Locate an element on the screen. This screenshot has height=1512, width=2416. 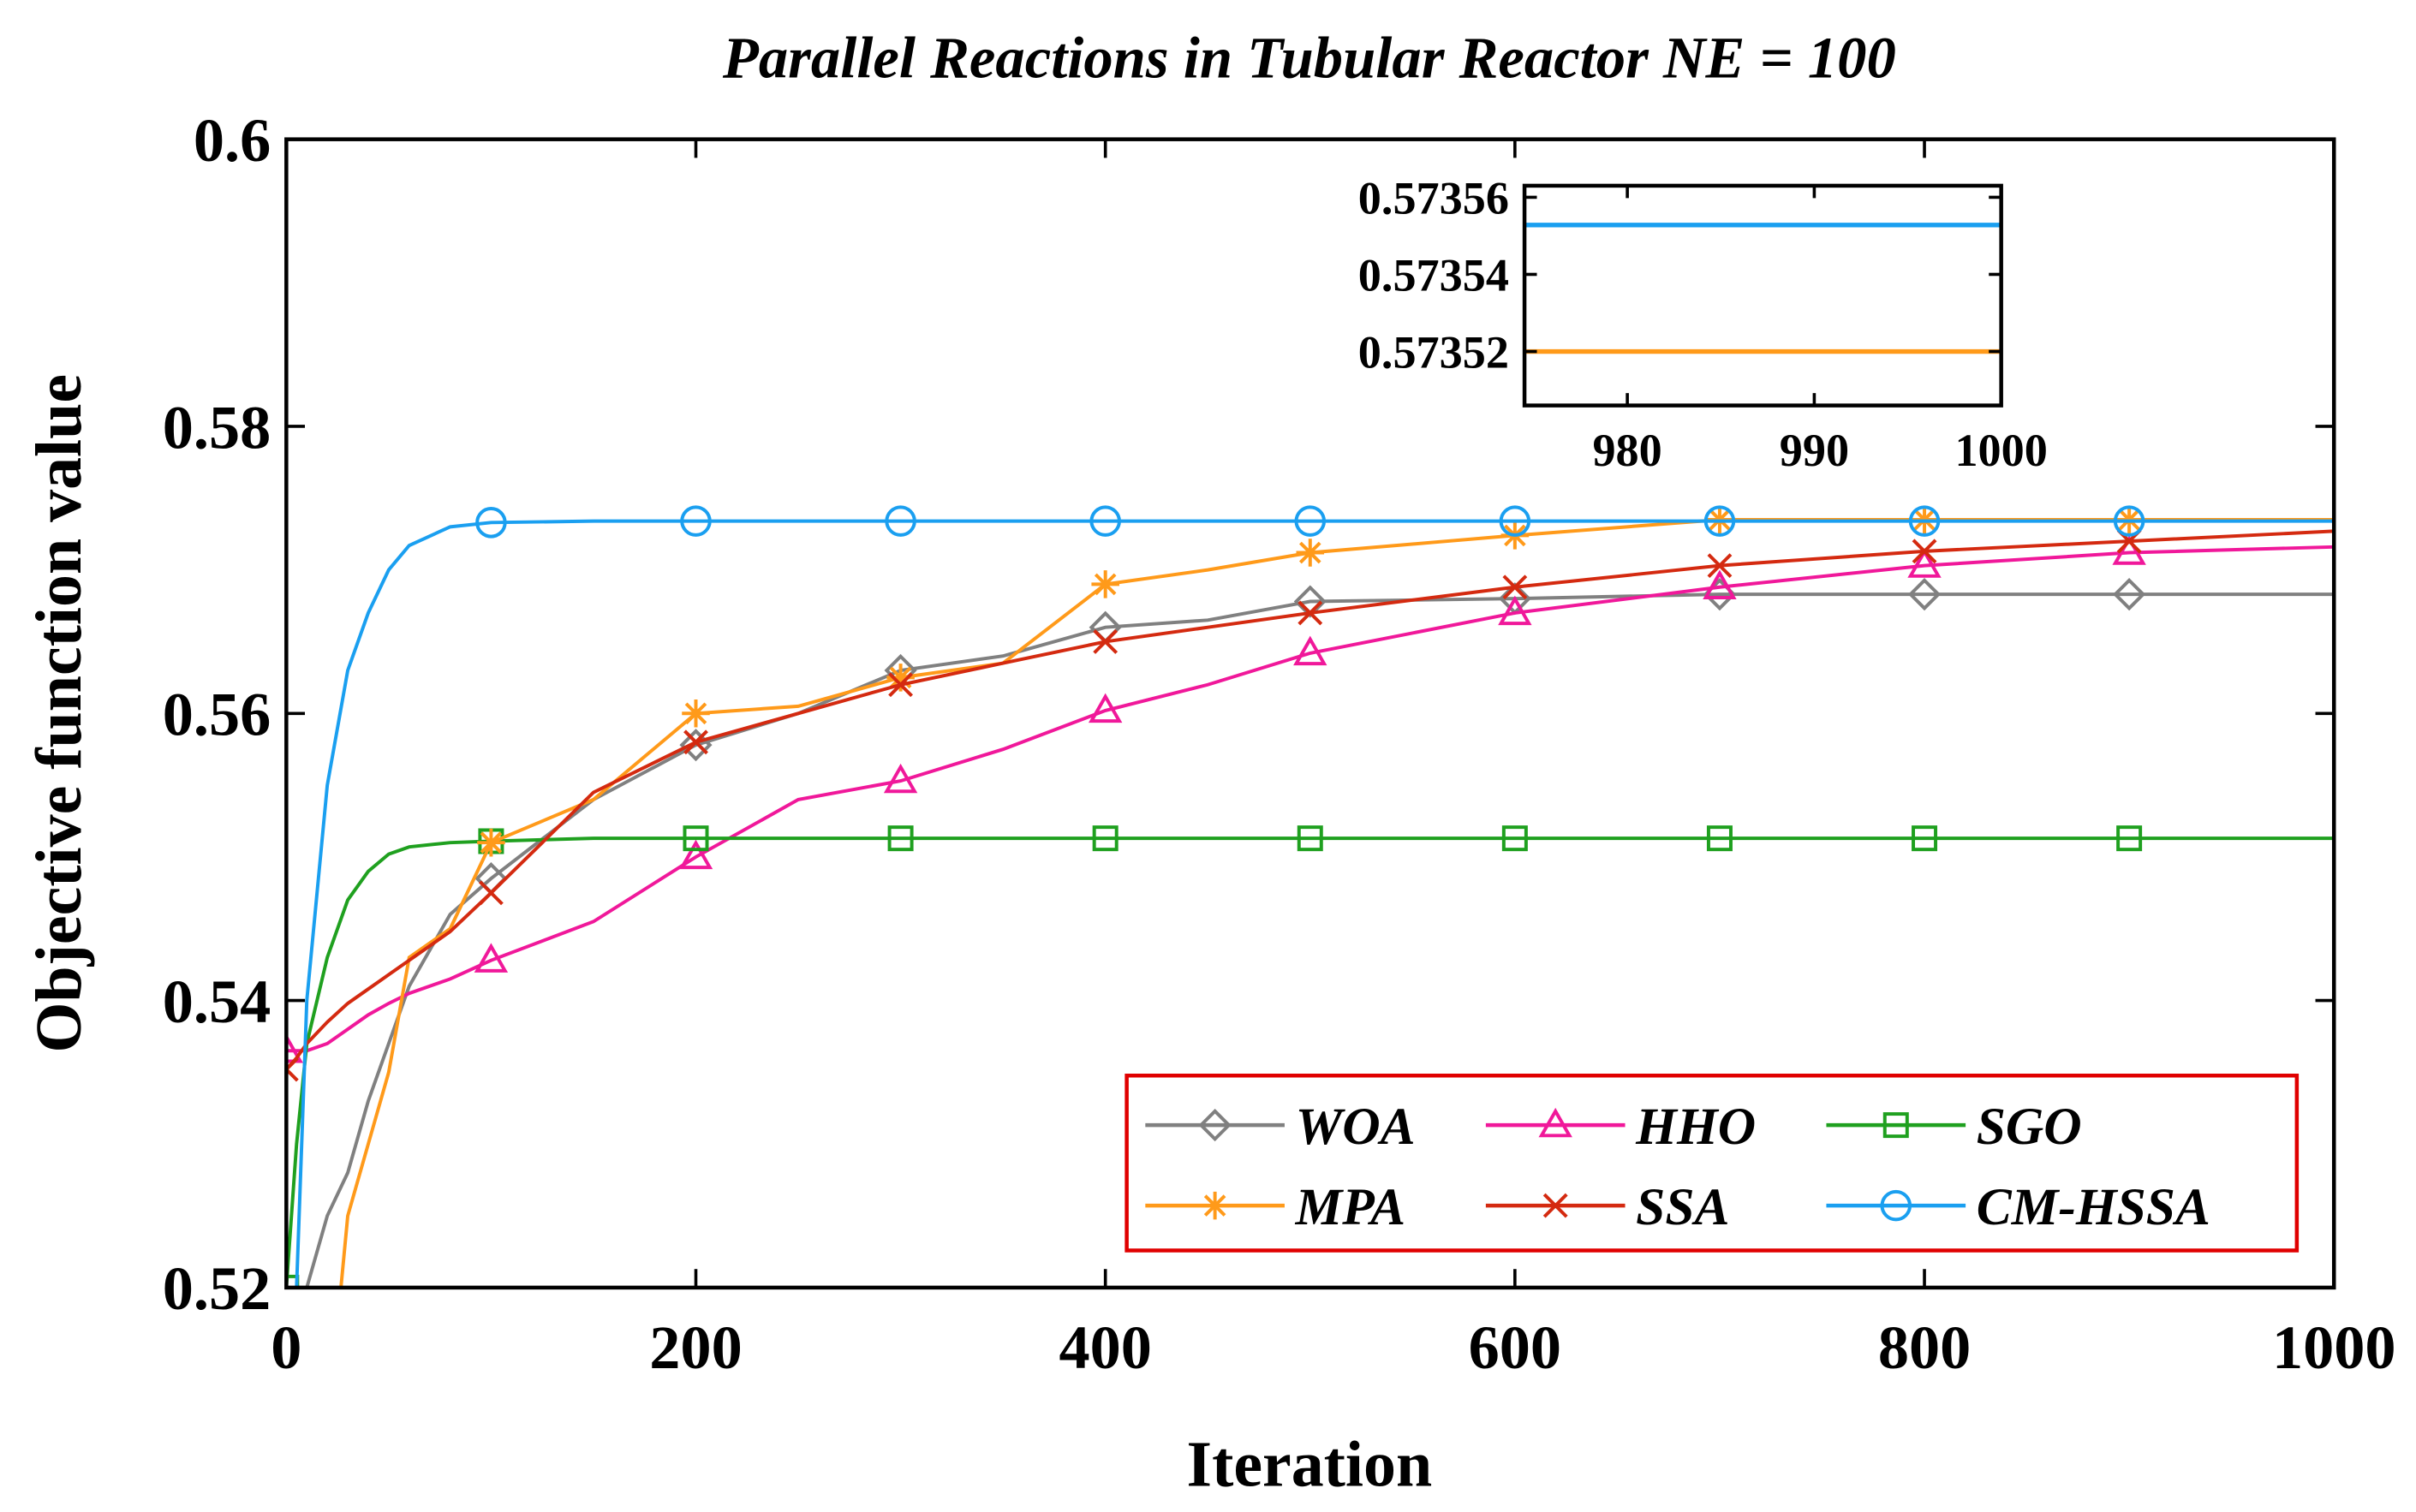
legend-box is located at coordinates (1712, 1163).